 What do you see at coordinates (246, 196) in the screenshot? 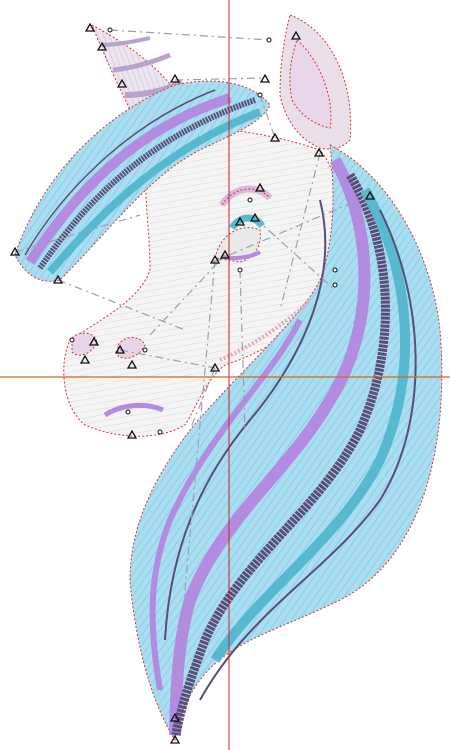
I see `eyebrow` at bounding box center [246, 196].